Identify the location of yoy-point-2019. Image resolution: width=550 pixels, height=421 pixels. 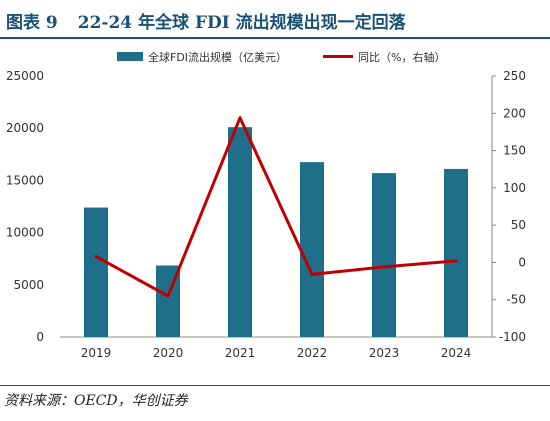
(96, 256).